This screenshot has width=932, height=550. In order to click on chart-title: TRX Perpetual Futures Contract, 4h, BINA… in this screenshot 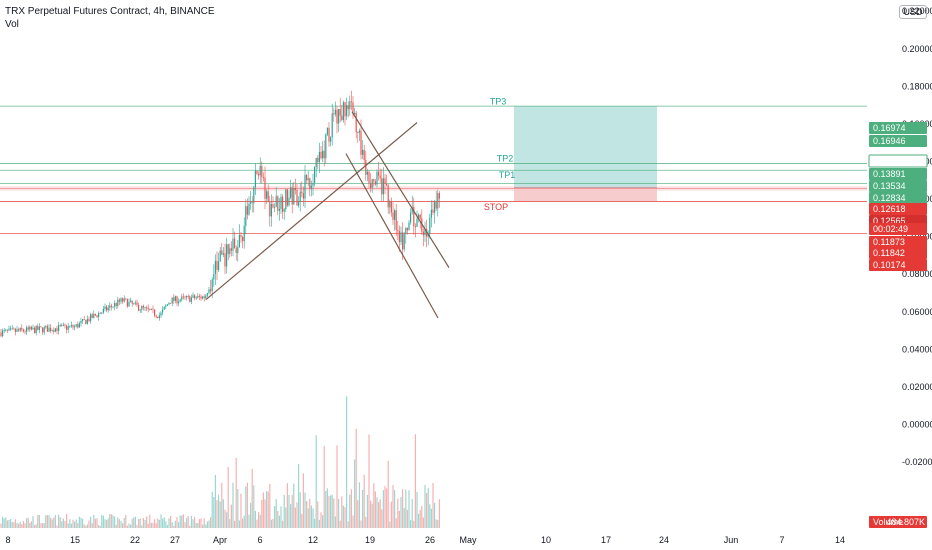, I will do `click(110, 11)`.